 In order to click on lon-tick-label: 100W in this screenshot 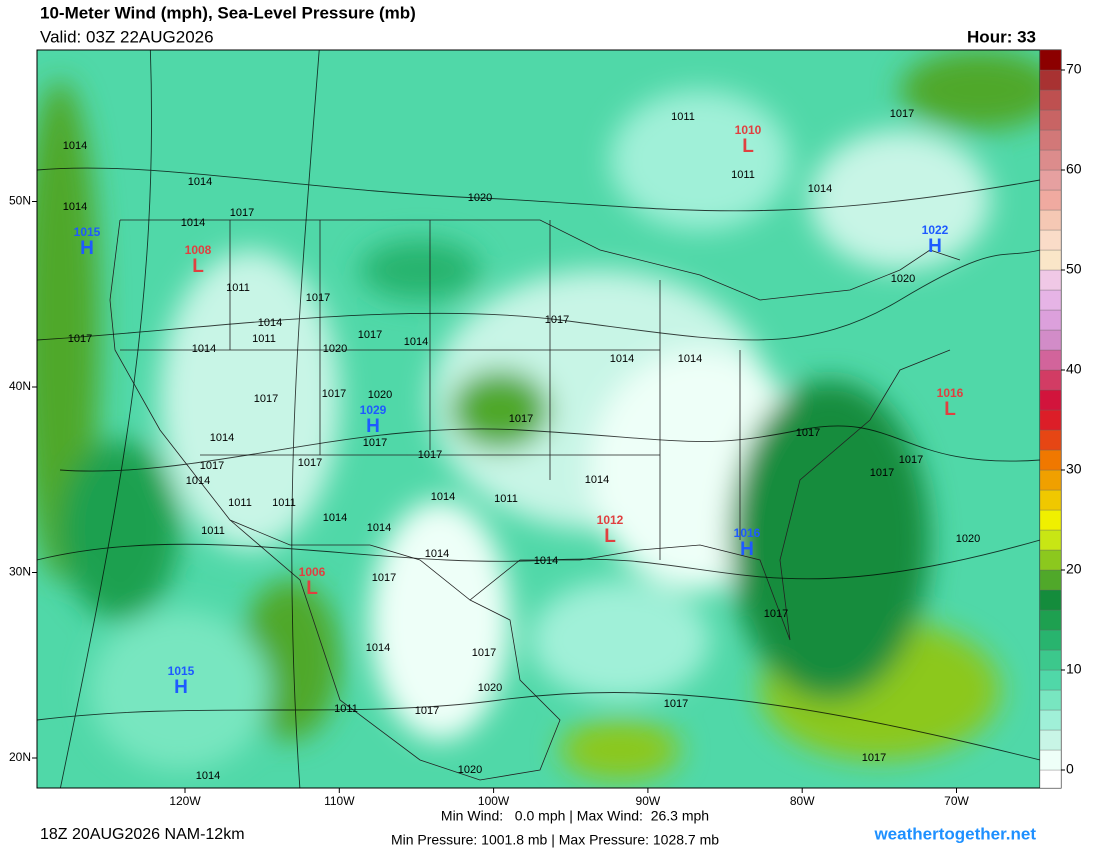, I will do `click(494, 801)`.